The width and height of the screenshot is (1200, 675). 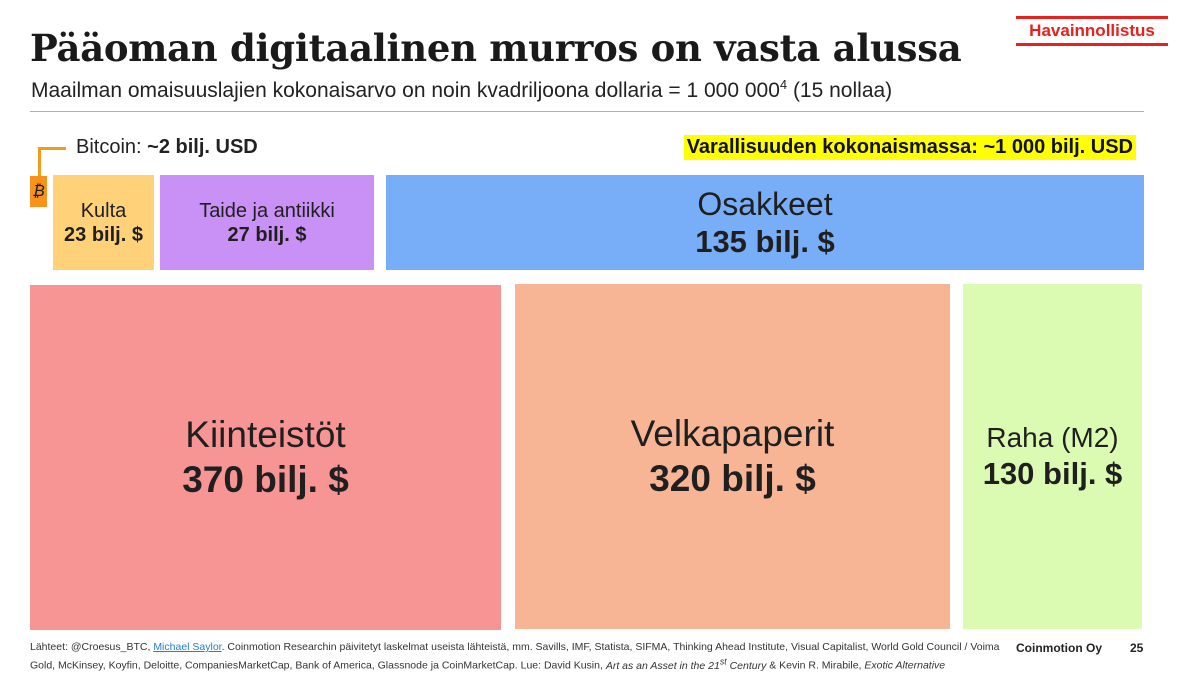 What do you see at coordinates (103, 234) in the screenshot?
I see `tile-value: 23 bilj. $` at bounding box center [103, 234].